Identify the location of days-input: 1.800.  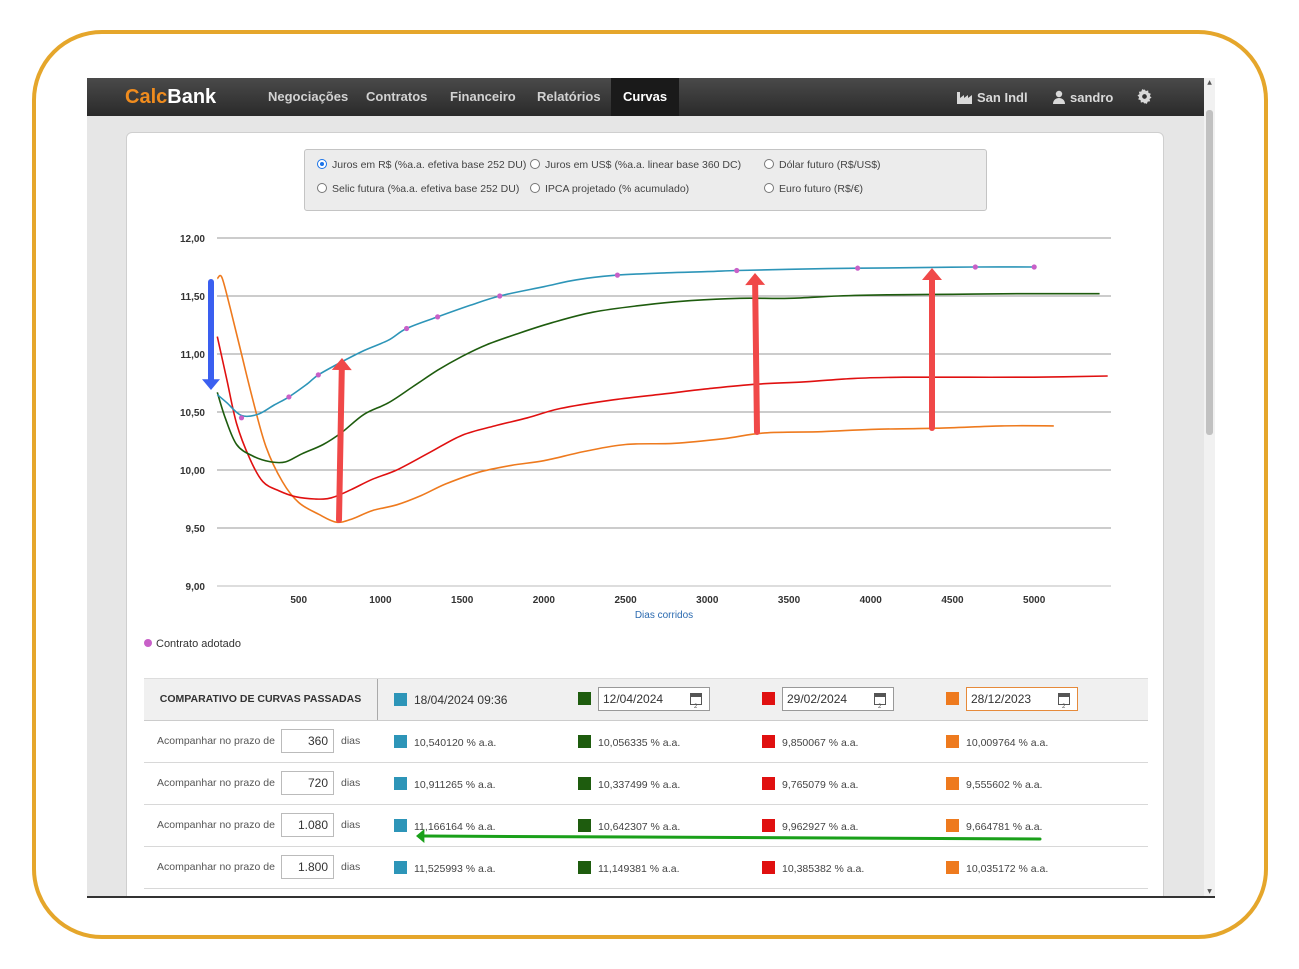
(307, 867).